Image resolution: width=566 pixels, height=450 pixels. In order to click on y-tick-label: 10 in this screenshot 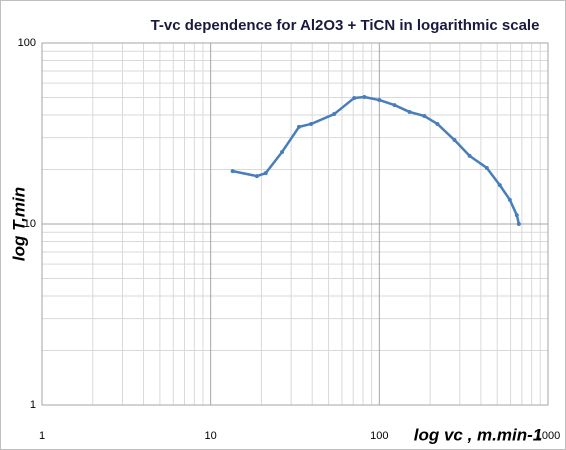, I will do `click(30, 224)`.